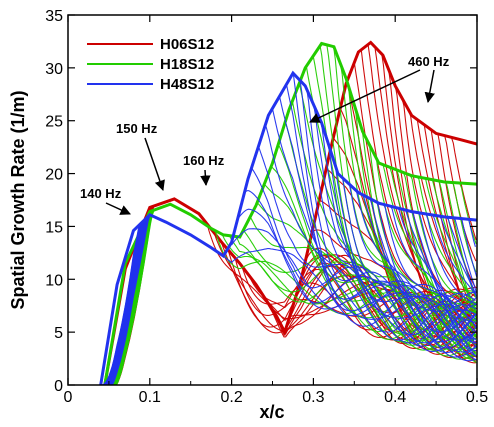 The width and height of the screenshot is (494, 427). I want to click on legend-label: H06S12, so click(187, 44).